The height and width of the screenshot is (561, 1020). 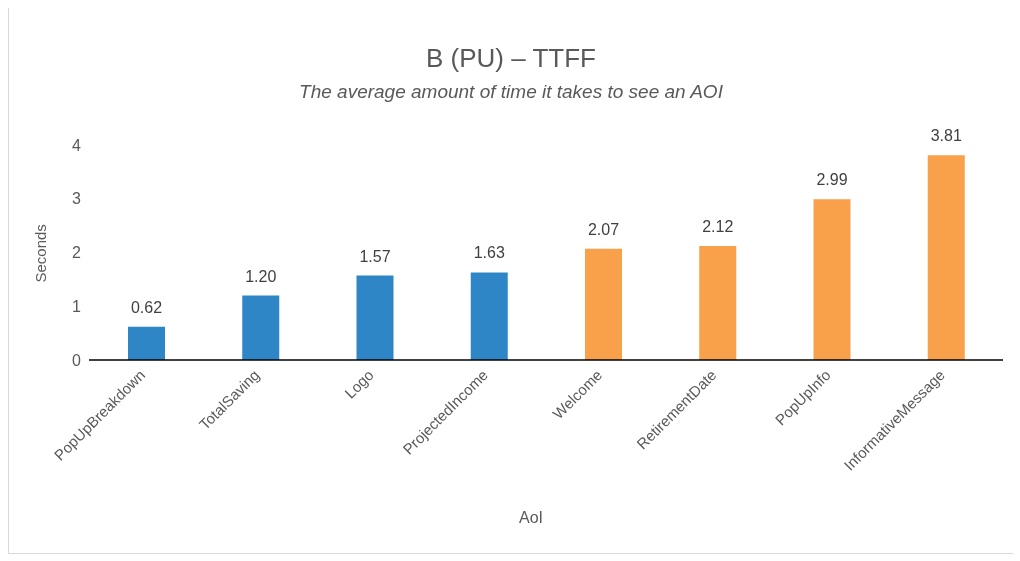 I want to click on data-label: 1.63, so click(x=489, y=253).